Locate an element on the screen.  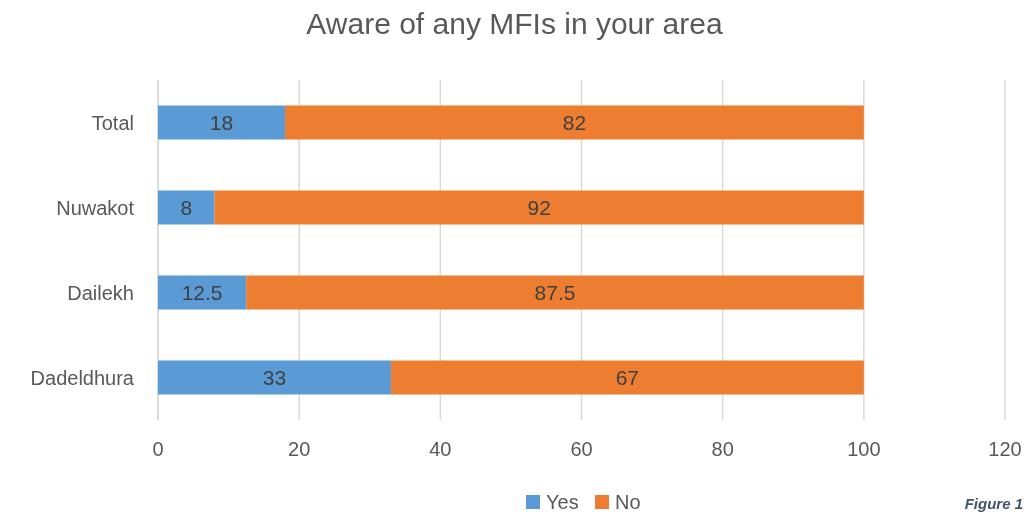
data-label: 18 is located at coordinates (221, 122).